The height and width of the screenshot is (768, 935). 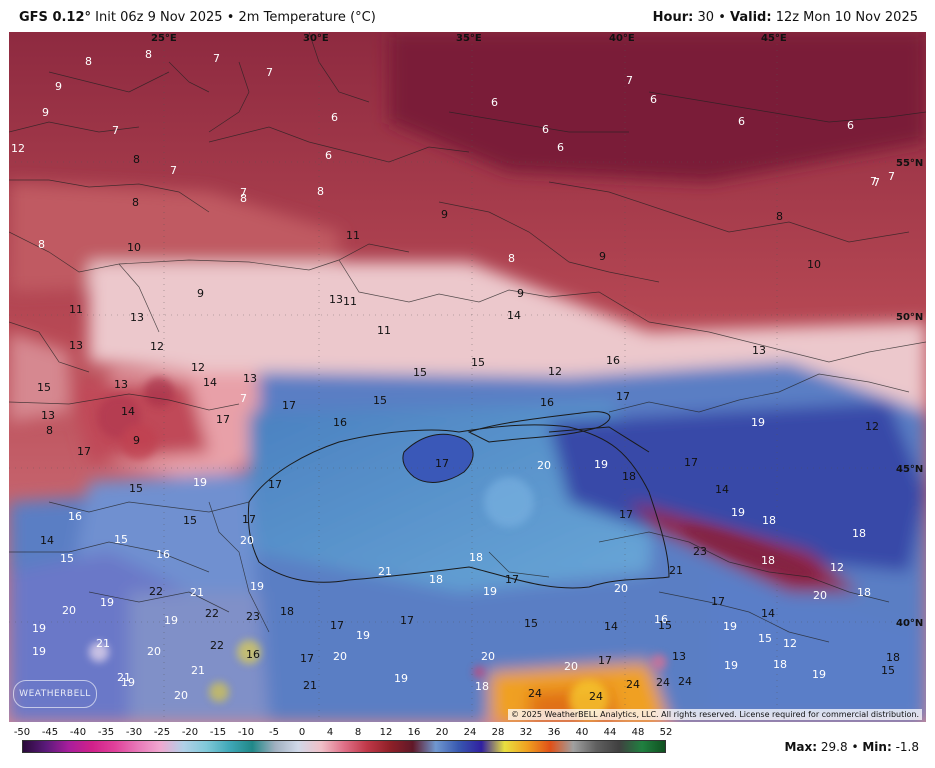 What do you see at coordinates (162, 732) in the screenshot?
I see `colorbar-tick: -25` at bounding box center [162, 732].